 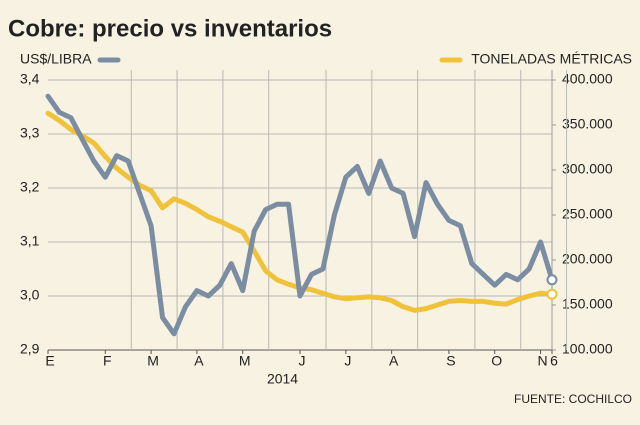 I want to click on chart-title: Cobre: precio vs inventarios, so click(x=170, y=28).